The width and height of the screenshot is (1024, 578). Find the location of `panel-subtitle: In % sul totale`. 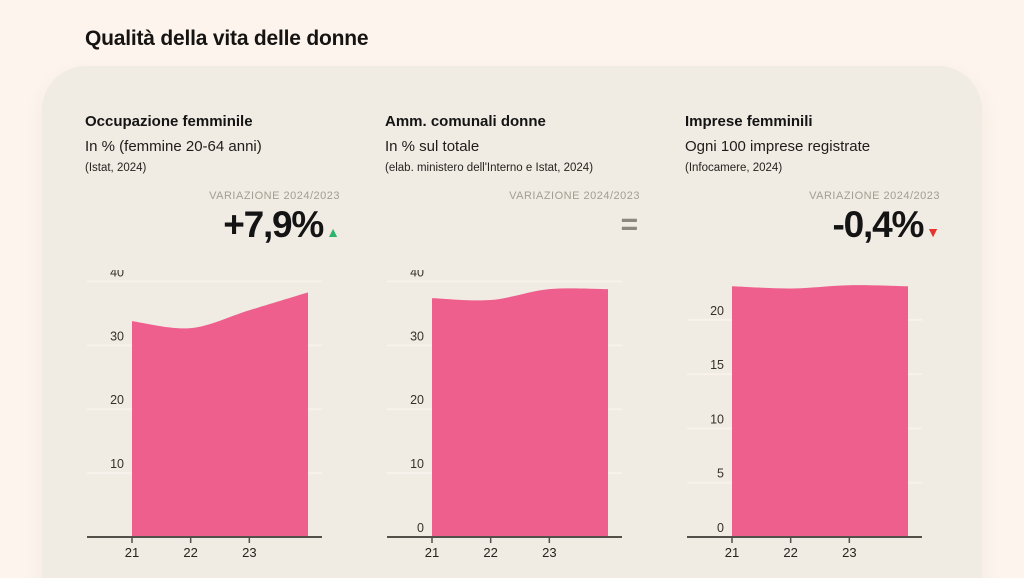

panel-subtitle: In % sul totale is located at coordinates (432, 146).